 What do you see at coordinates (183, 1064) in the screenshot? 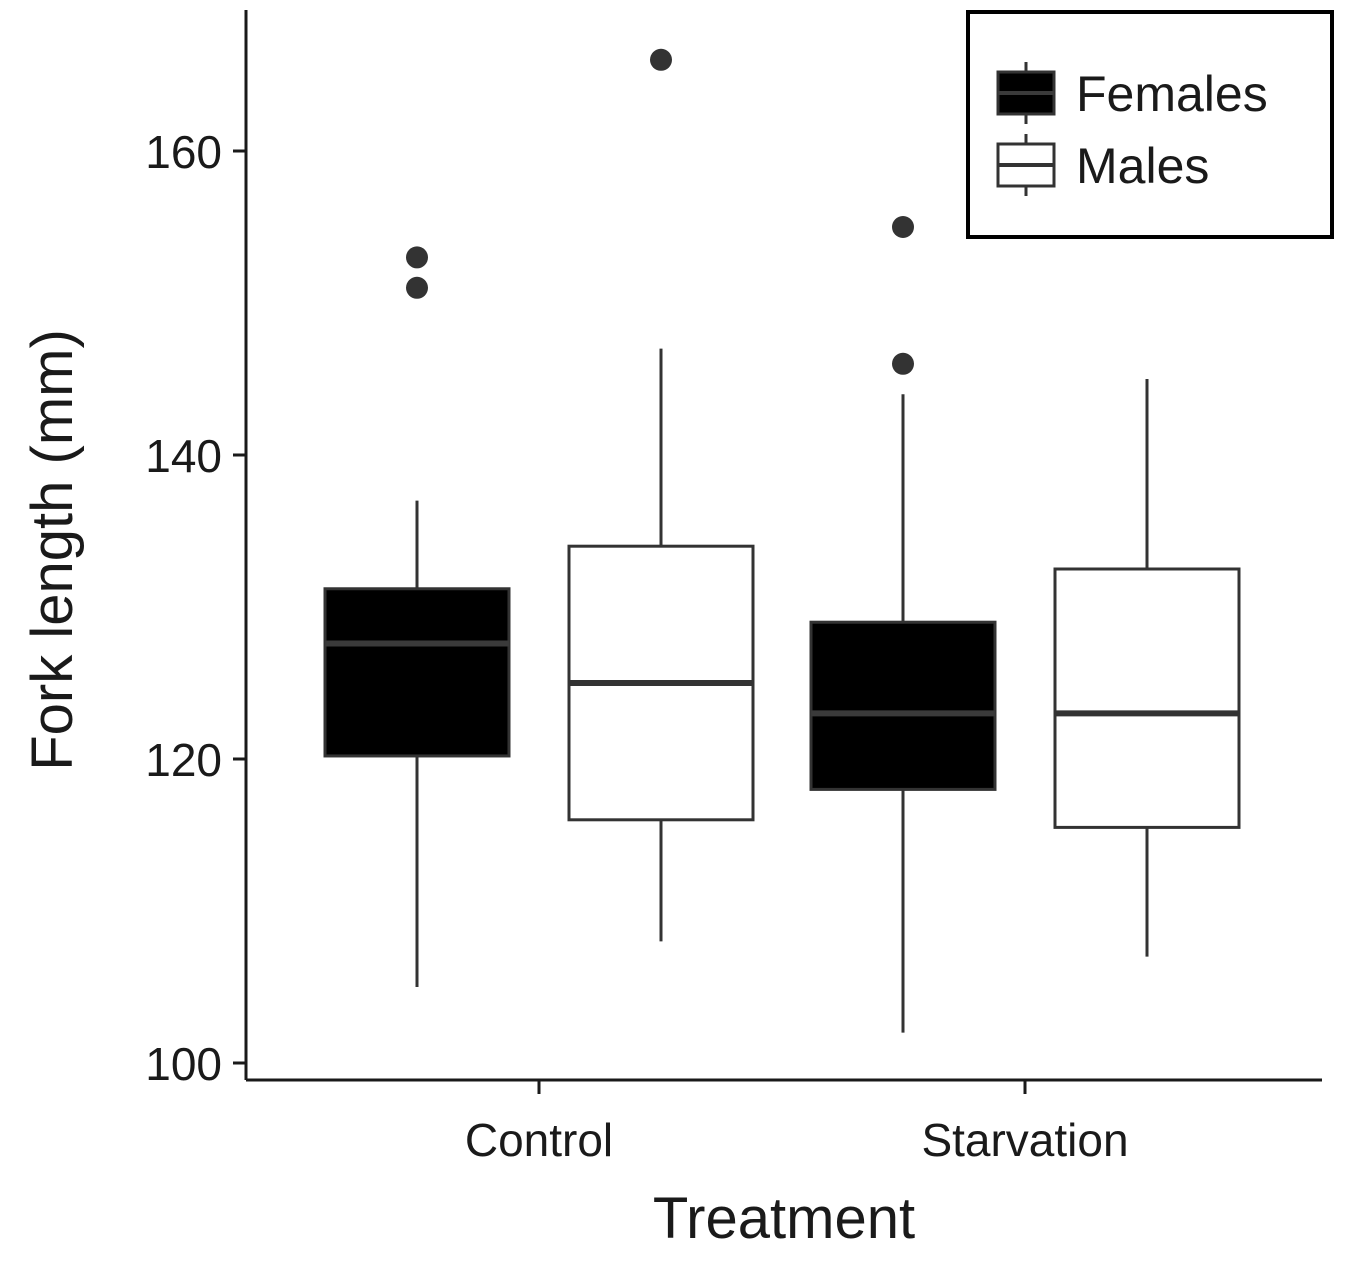
I see `y-tick-label-100: 100` at bounding box center [183, 1064].